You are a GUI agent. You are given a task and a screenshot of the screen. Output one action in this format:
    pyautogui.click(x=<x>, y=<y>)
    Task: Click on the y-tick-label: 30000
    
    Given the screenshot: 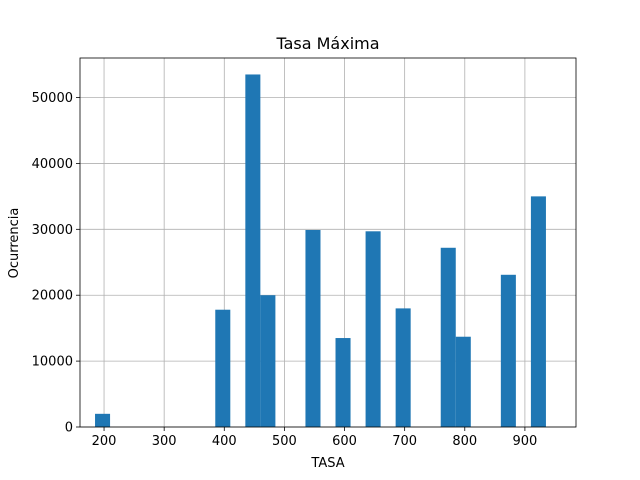 What is the action you would take?
    pyautogui.click(x=52, y=230)
    